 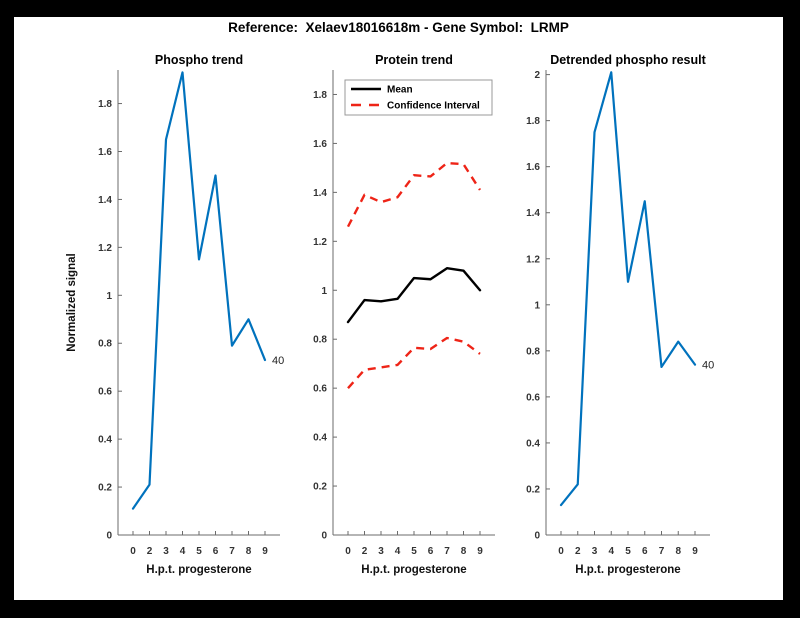 I want to click on legend-entry-label: Mean, so click(x=400, y=90).